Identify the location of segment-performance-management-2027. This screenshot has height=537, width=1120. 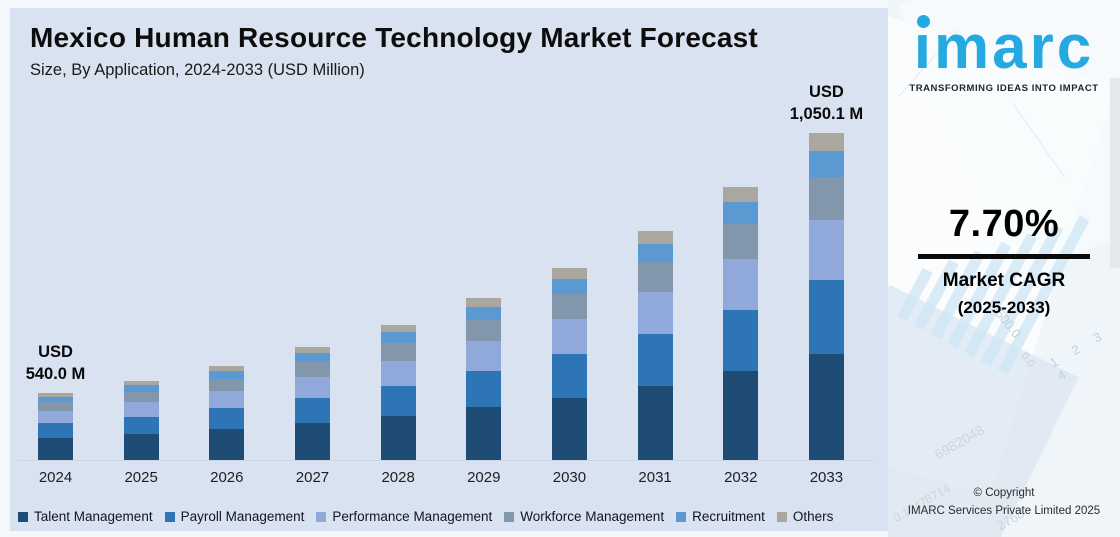
(312, 387).